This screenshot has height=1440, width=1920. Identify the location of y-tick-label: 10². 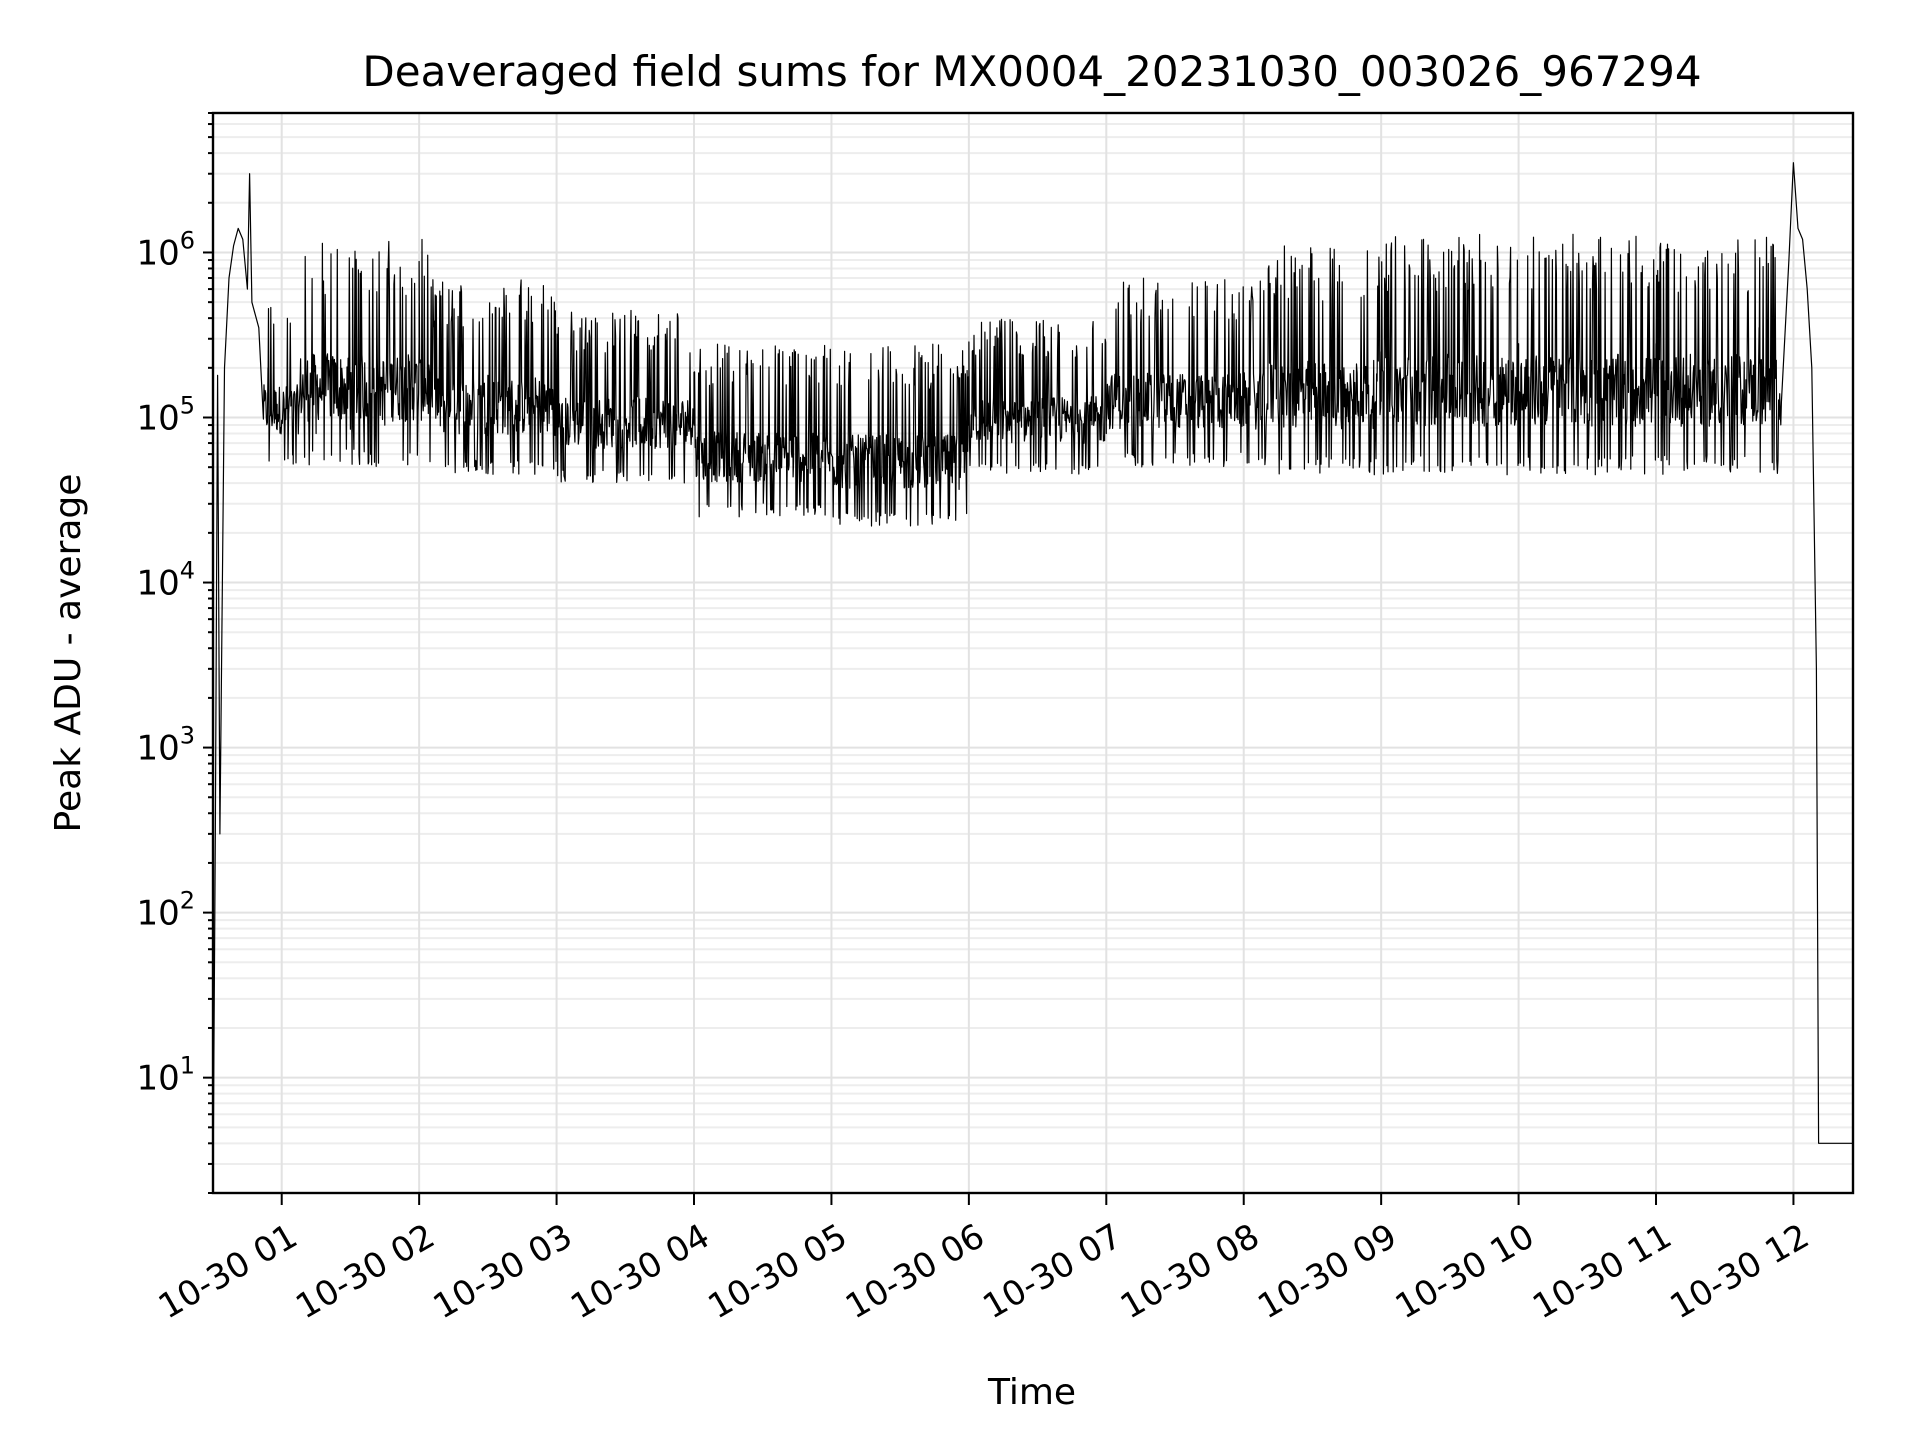
(165, 910).